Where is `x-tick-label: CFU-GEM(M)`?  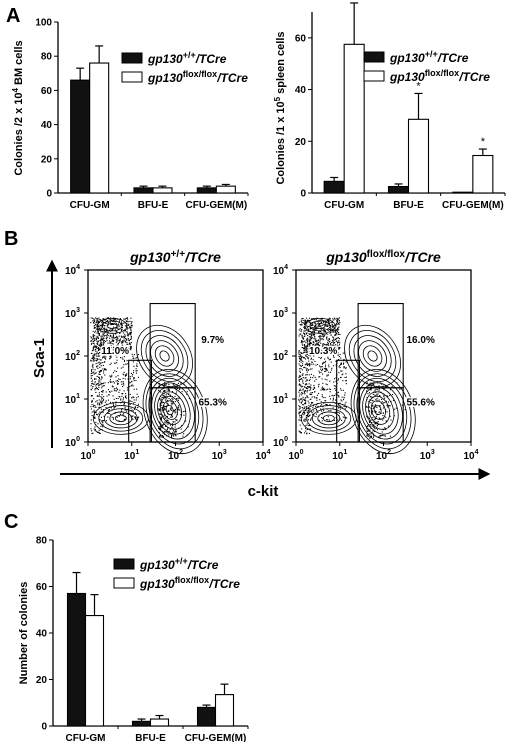
x-tick-label: CFU-GEM(M) is located at coordinates (216, 737).